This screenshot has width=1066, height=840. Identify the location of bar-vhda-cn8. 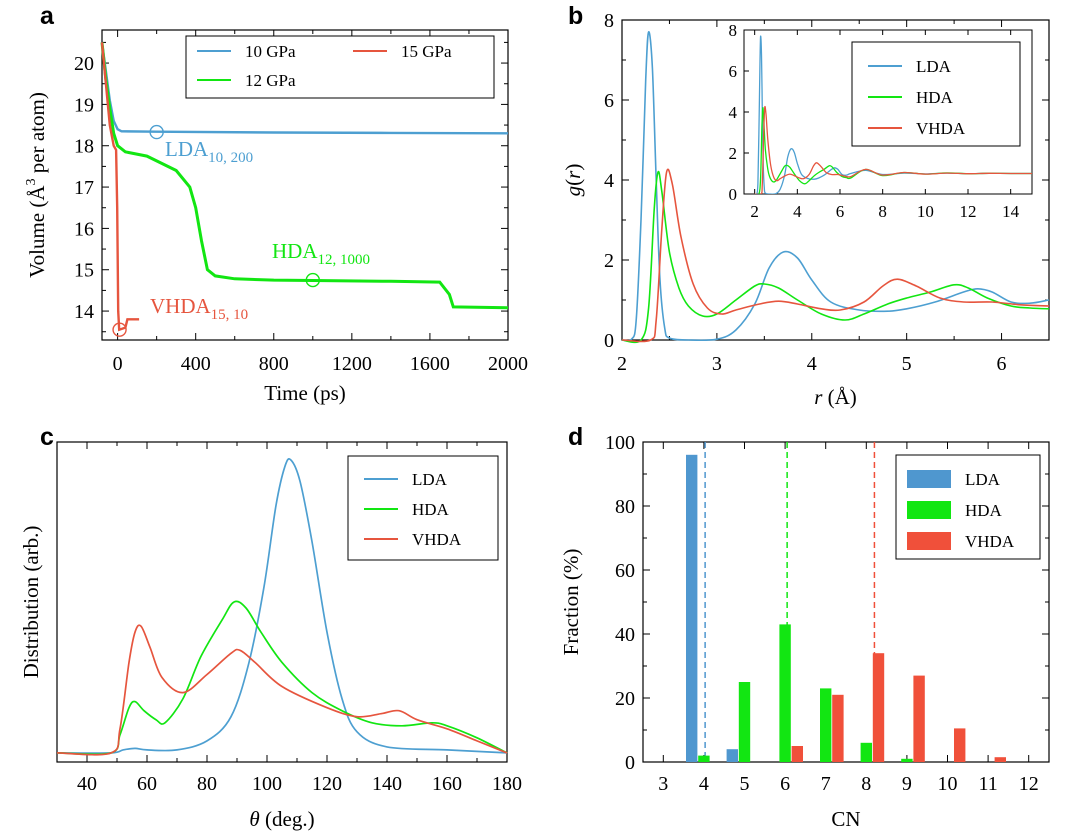
(878, 707).